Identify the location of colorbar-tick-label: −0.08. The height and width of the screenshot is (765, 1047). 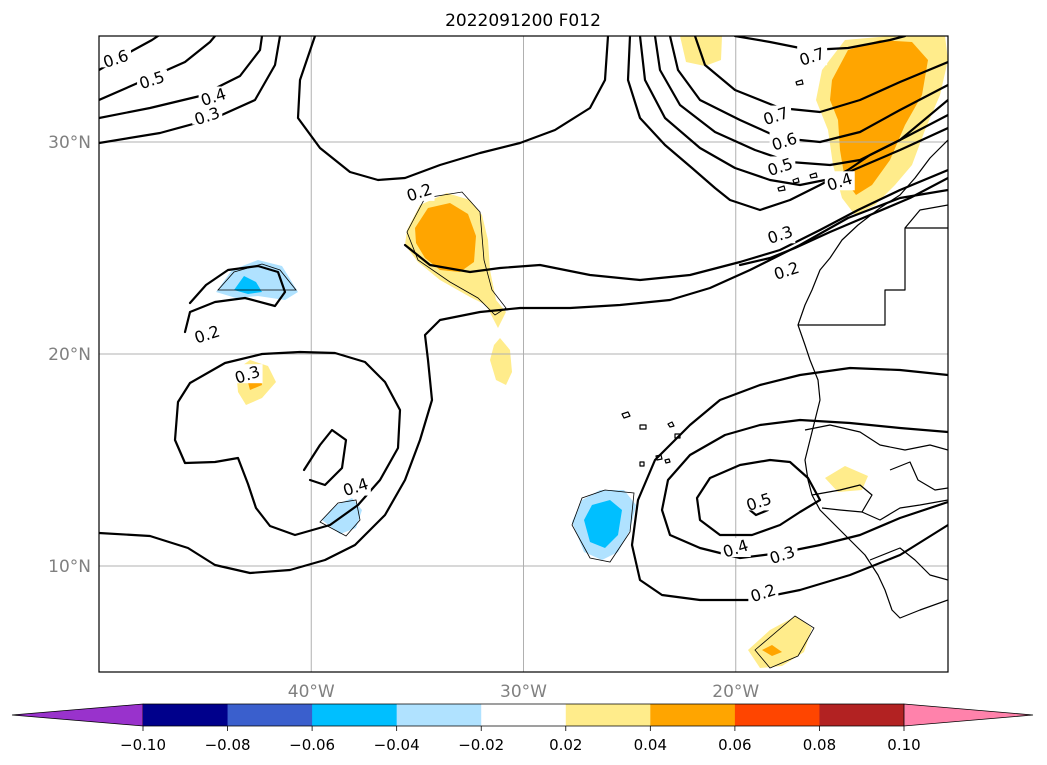
(228, 745).